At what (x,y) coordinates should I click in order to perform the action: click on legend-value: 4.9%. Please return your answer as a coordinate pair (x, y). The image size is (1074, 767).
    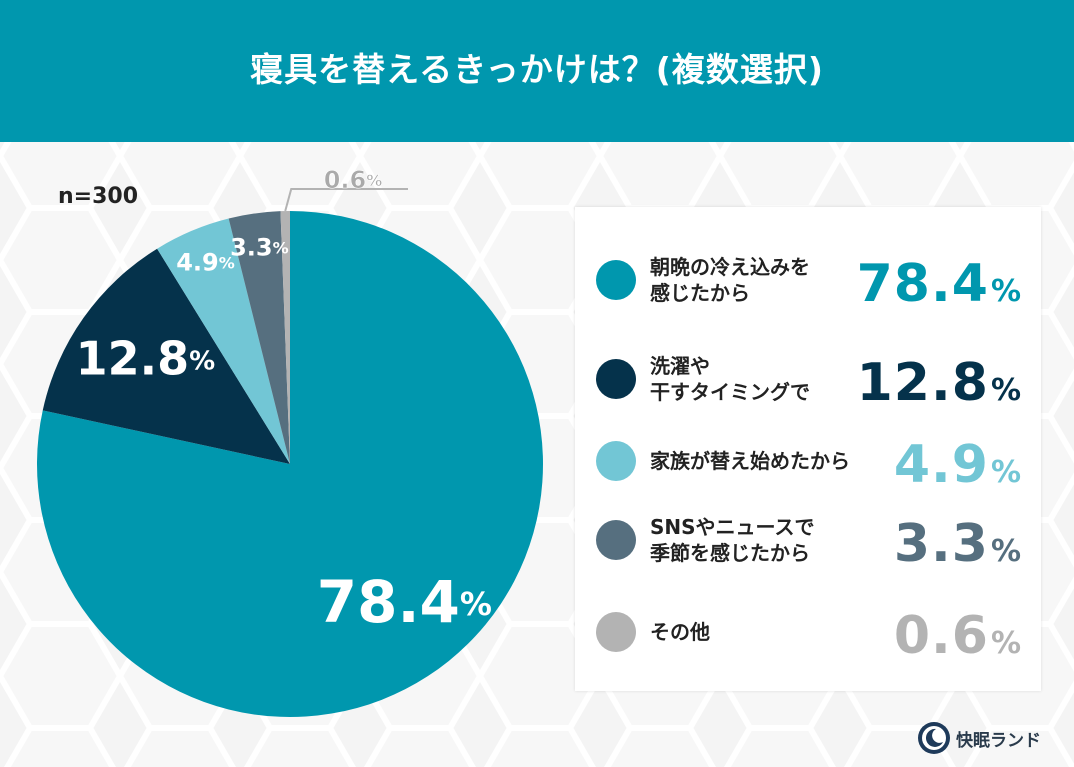
    Looking at the image, I should click on (957, 463).